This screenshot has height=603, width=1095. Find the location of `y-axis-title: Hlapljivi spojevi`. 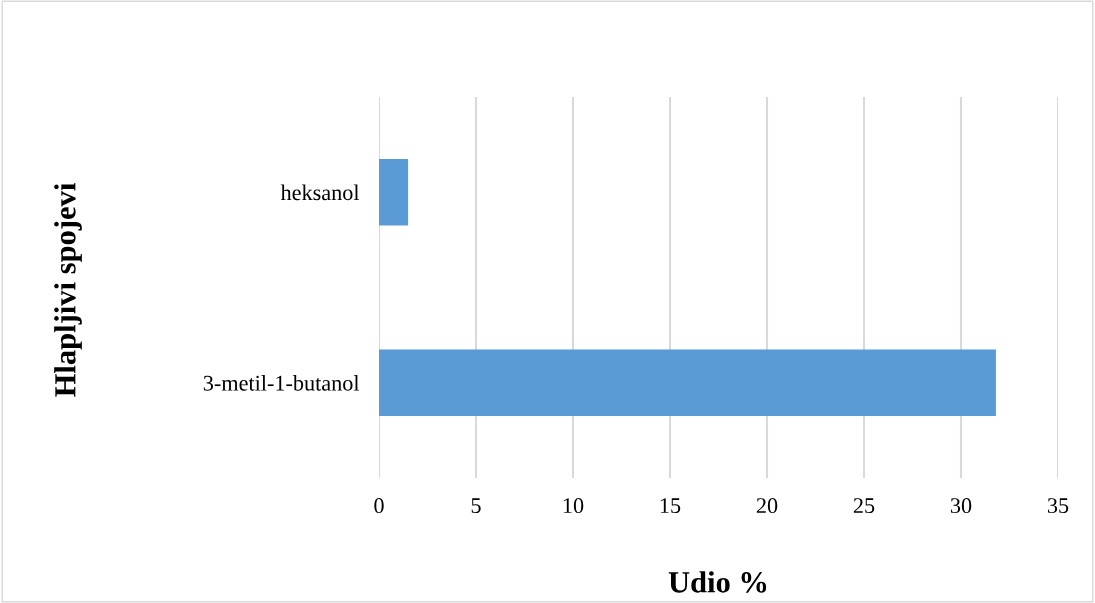

y-axis-title: Hlapljivi spojevi is located at coordinates (68, 290).